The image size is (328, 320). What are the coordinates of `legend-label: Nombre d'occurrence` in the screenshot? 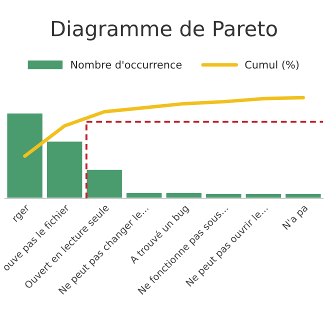 It's located at (126, 64).